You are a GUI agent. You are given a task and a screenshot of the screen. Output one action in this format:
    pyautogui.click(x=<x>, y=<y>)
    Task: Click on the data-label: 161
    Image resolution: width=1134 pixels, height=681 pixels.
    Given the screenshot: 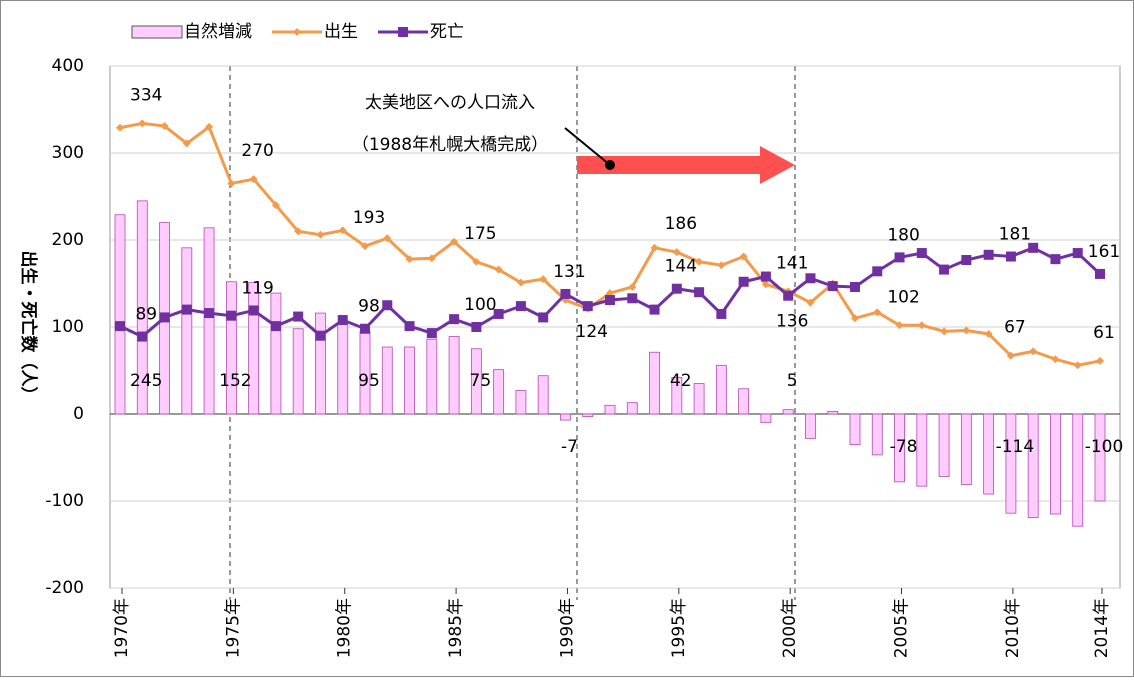 What is the action you would take?
    pyautogui.click(x=1104, y=252)
    